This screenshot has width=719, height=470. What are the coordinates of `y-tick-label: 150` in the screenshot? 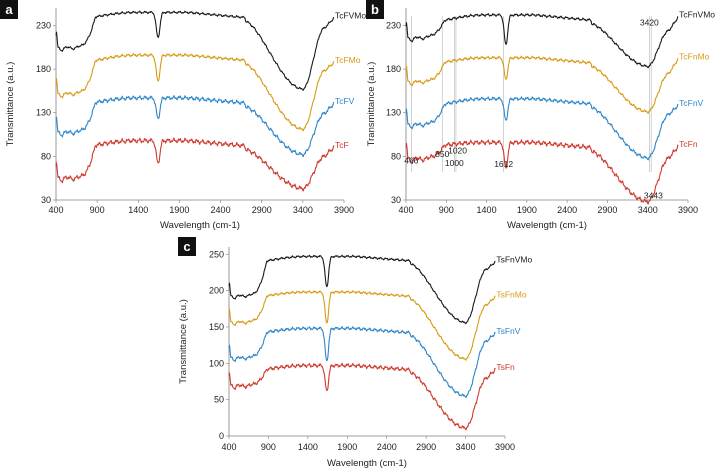 It's located at (216, 327).